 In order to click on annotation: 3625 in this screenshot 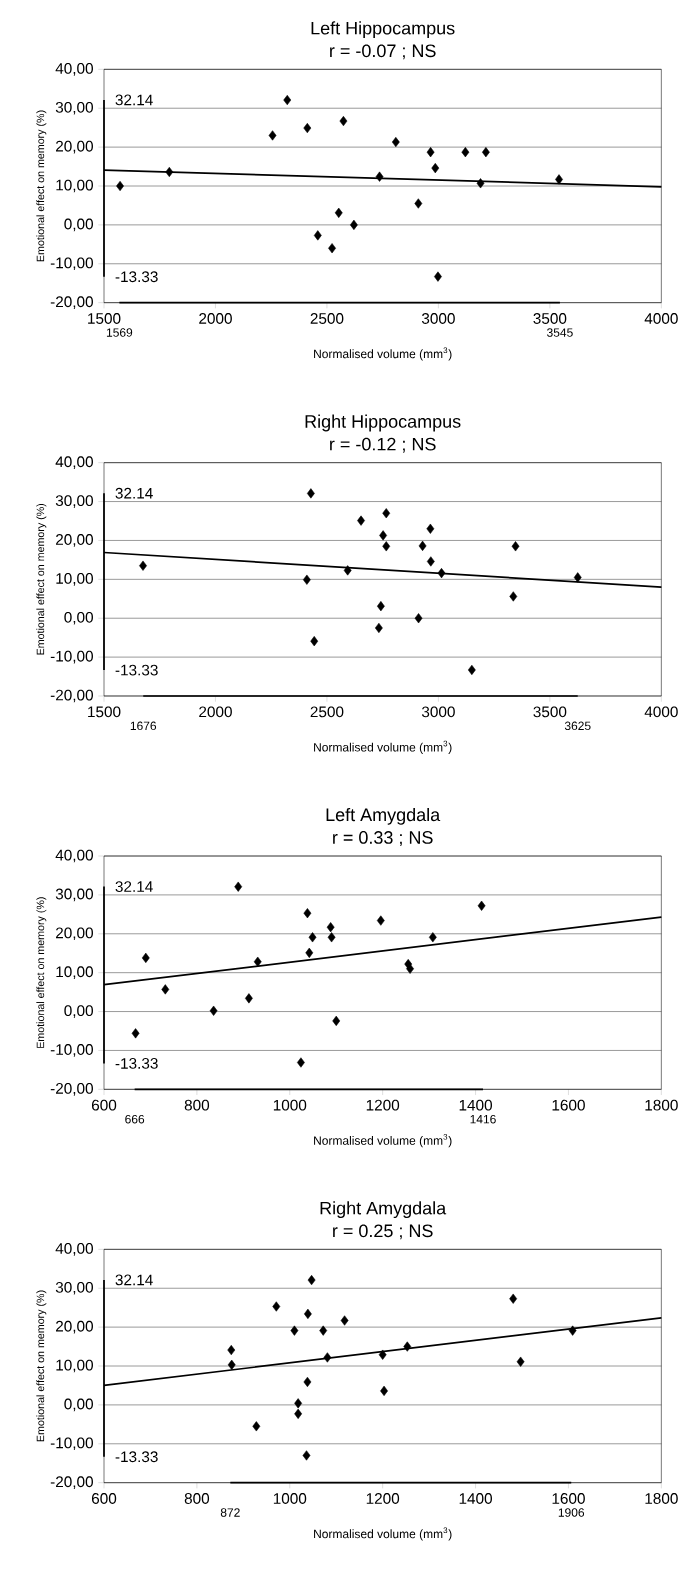, I will do `click(577, 726)`.